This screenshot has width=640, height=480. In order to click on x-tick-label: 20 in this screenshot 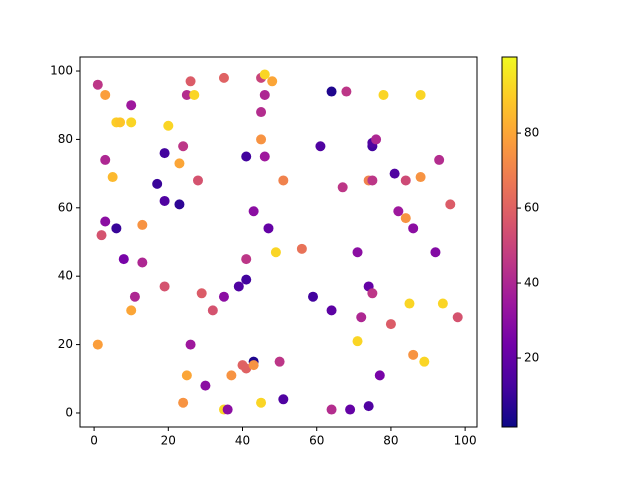, I will do `click(168, 441)`.